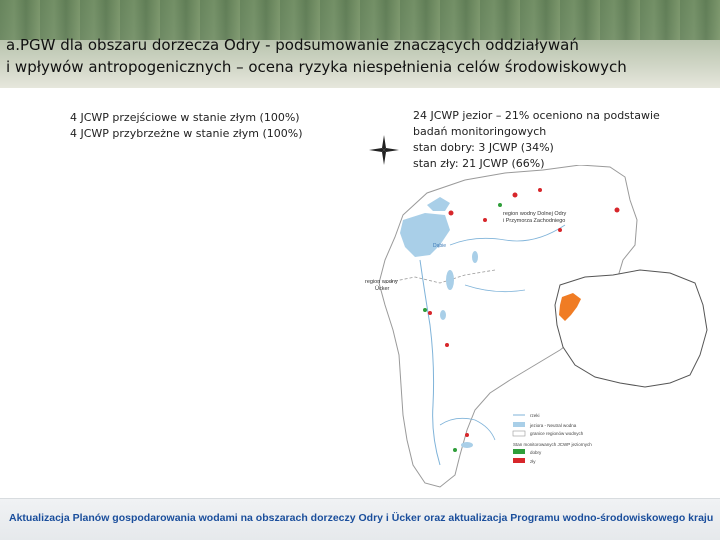  I want to click on legend-label-river: rzeki, so click(535, 415).